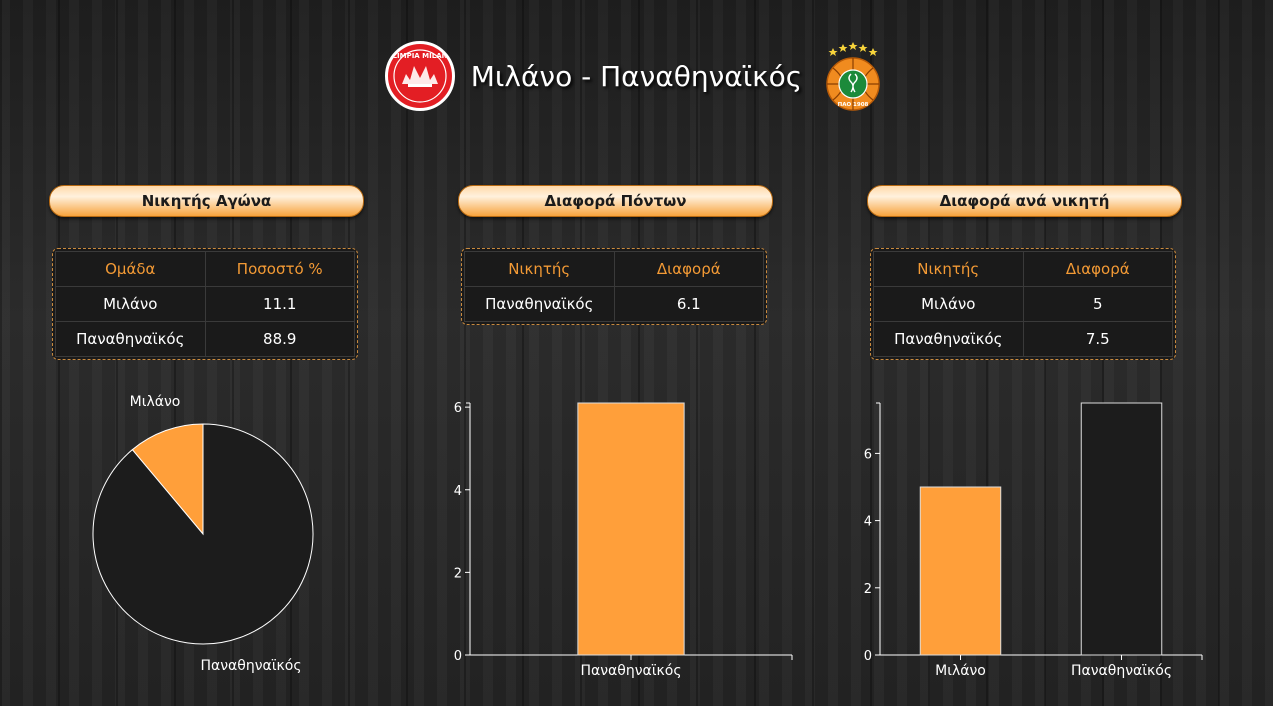 Image resolution: width=1273 pixels, height=706 pixels. I want to click on value-cell: 7.5, so click(1097, 339).